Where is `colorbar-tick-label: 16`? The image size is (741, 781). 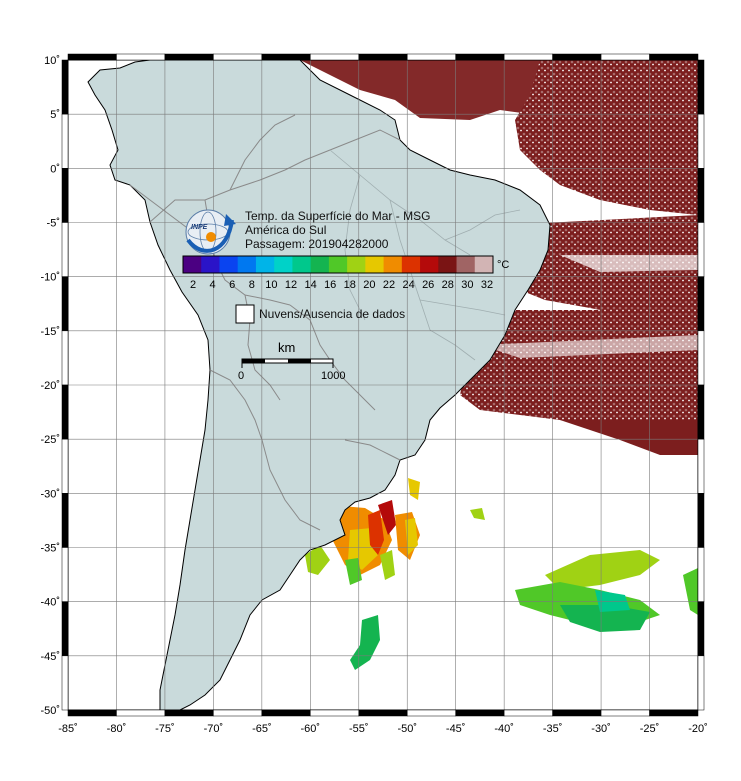 colorbar-tick-label: 16 is located at coordinates (330, 285).